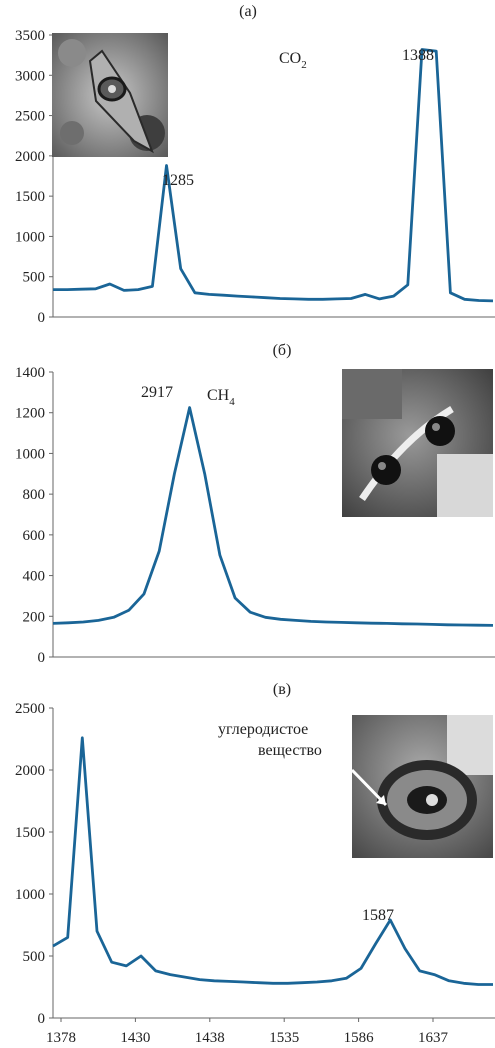 The height and width of the screenshot is (1048, 495). What do you see at coordinates (433, 1038) in the screenshot?
I see `x-tick-label: 1637` at bounding box center [433, 1038].